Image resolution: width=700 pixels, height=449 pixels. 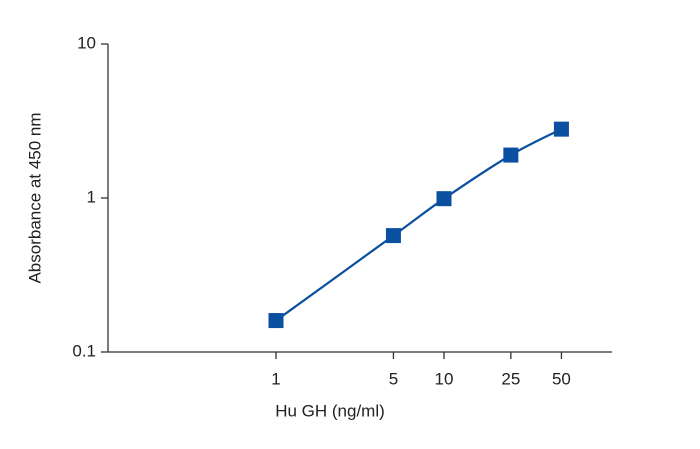 What do you see at coordinates (561, 378) in the screenshot?
I see `x-tick-label: 50` at bounding box center [561, 378].